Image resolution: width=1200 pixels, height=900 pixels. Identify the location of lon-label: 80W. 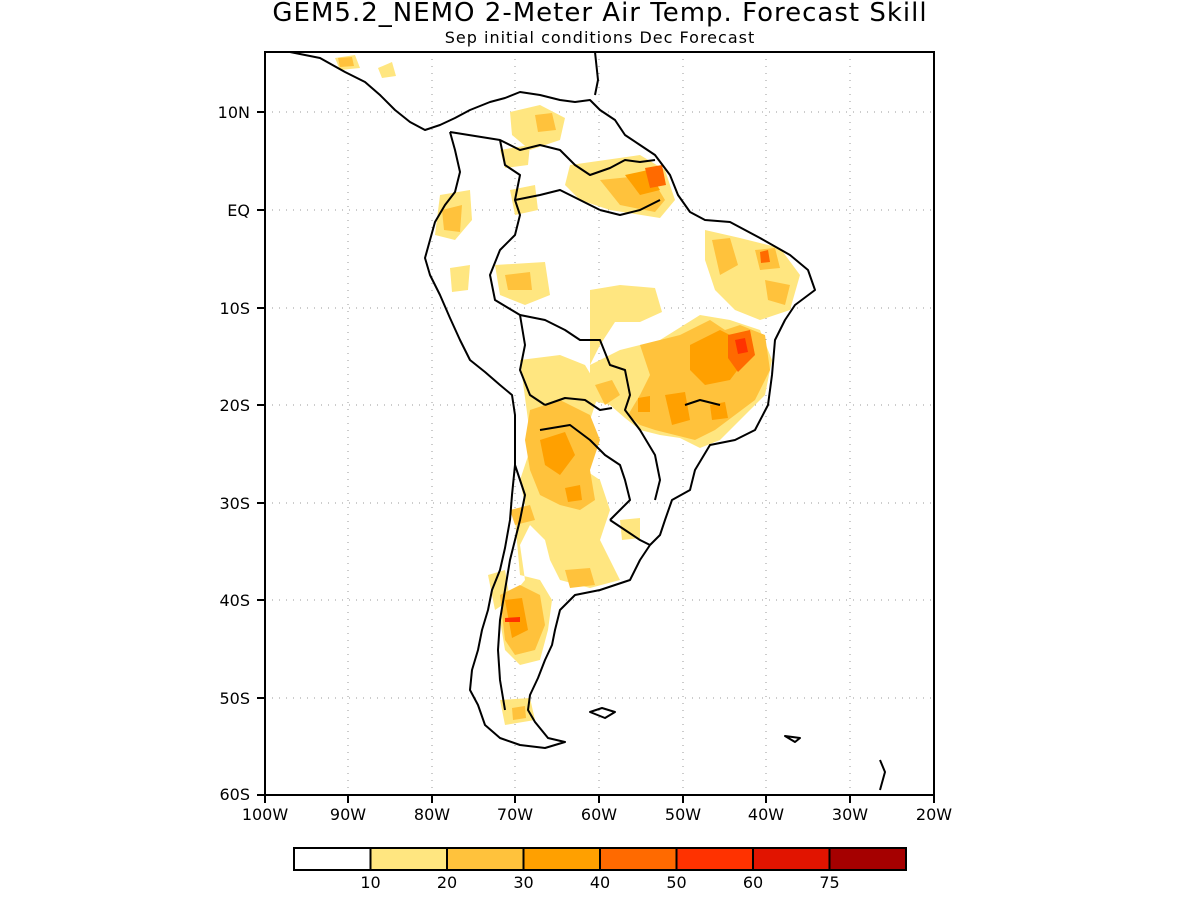
(432, 814).